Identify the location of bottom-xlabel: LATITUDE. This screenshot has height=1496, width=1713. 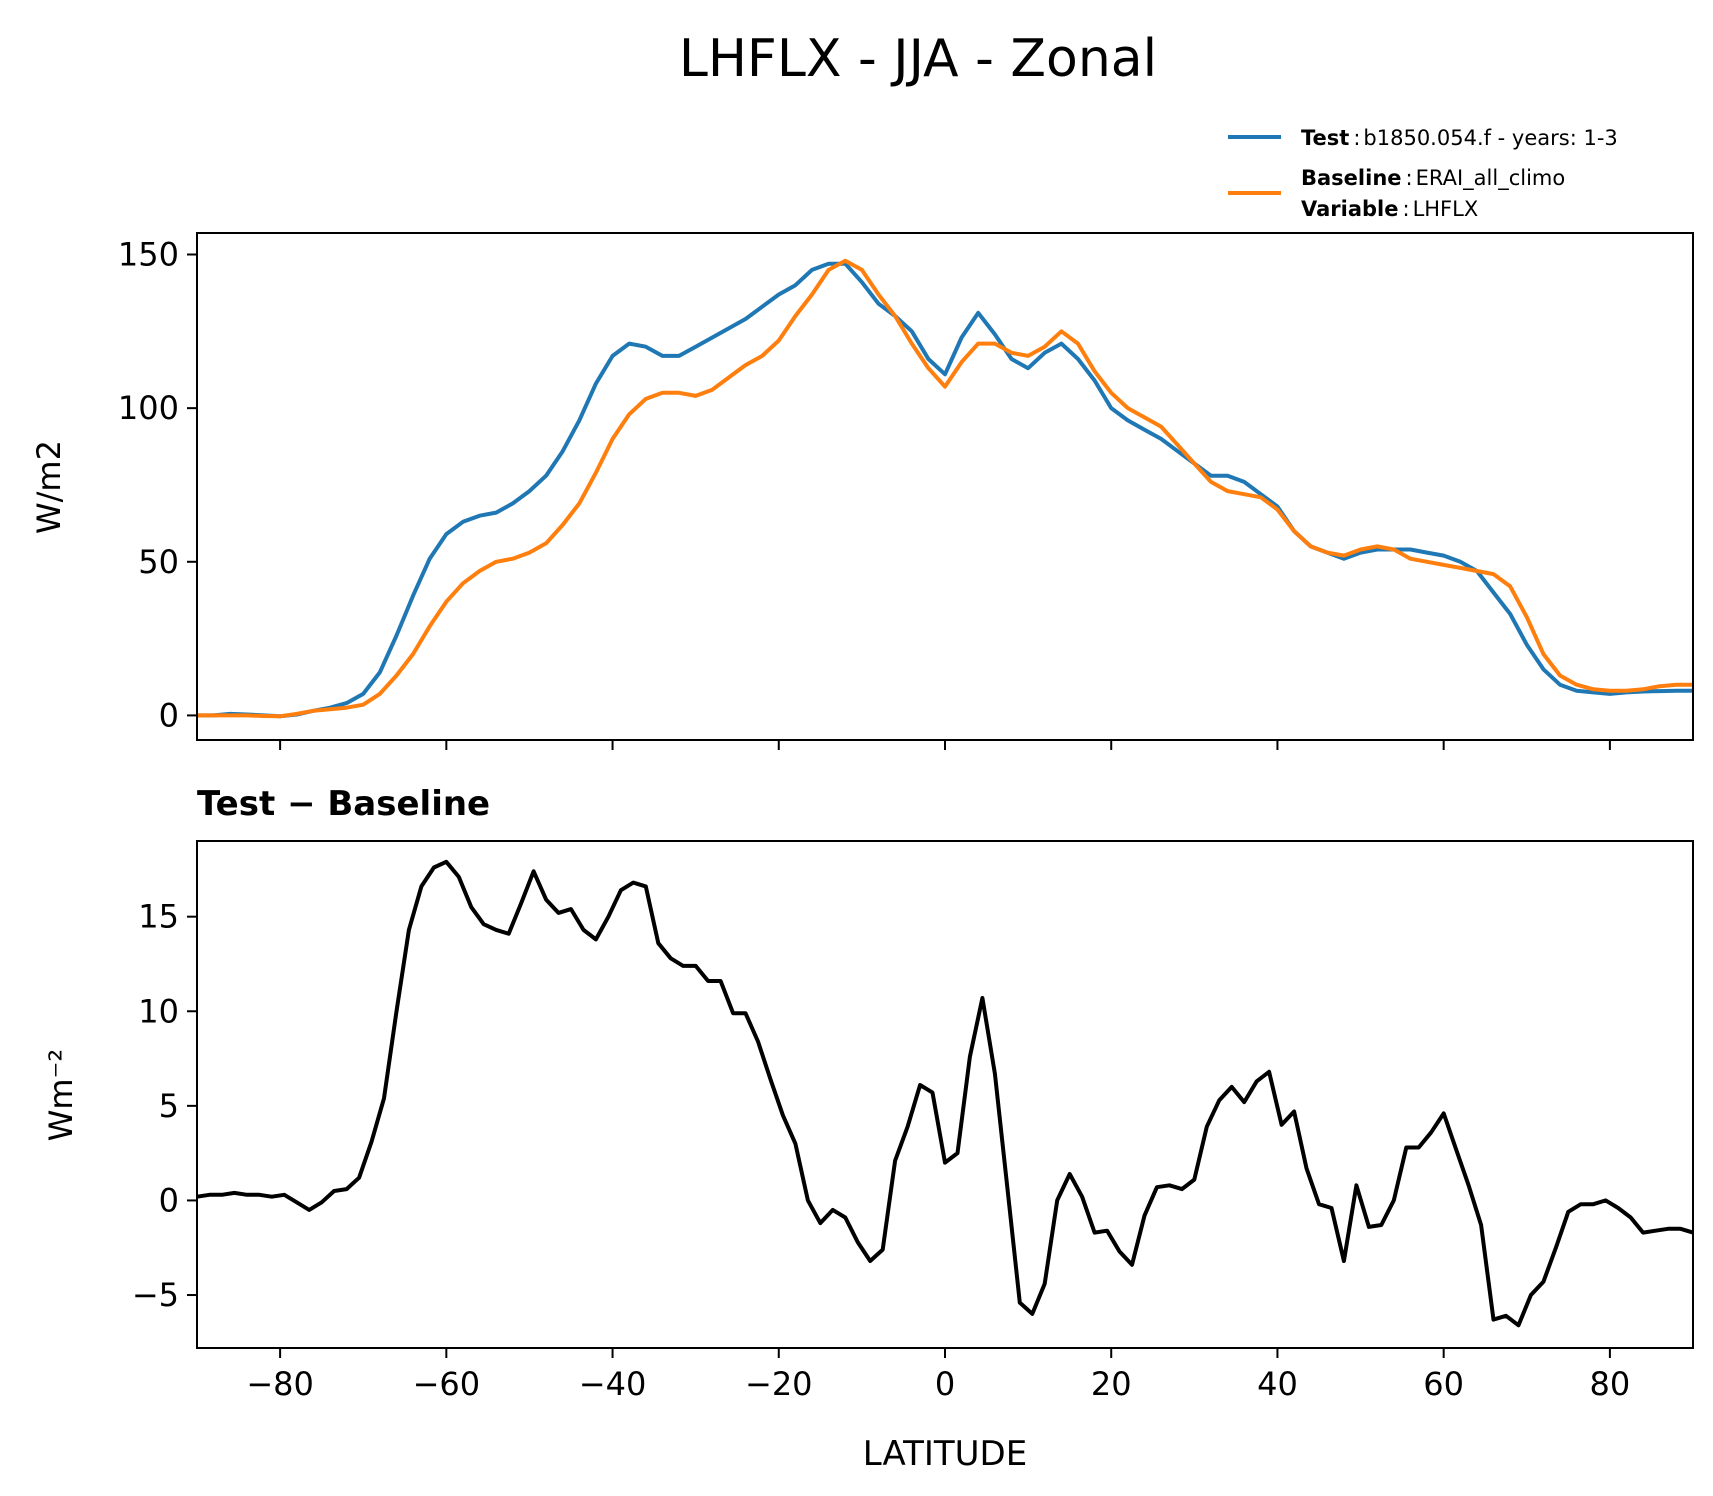
(945, 1454).